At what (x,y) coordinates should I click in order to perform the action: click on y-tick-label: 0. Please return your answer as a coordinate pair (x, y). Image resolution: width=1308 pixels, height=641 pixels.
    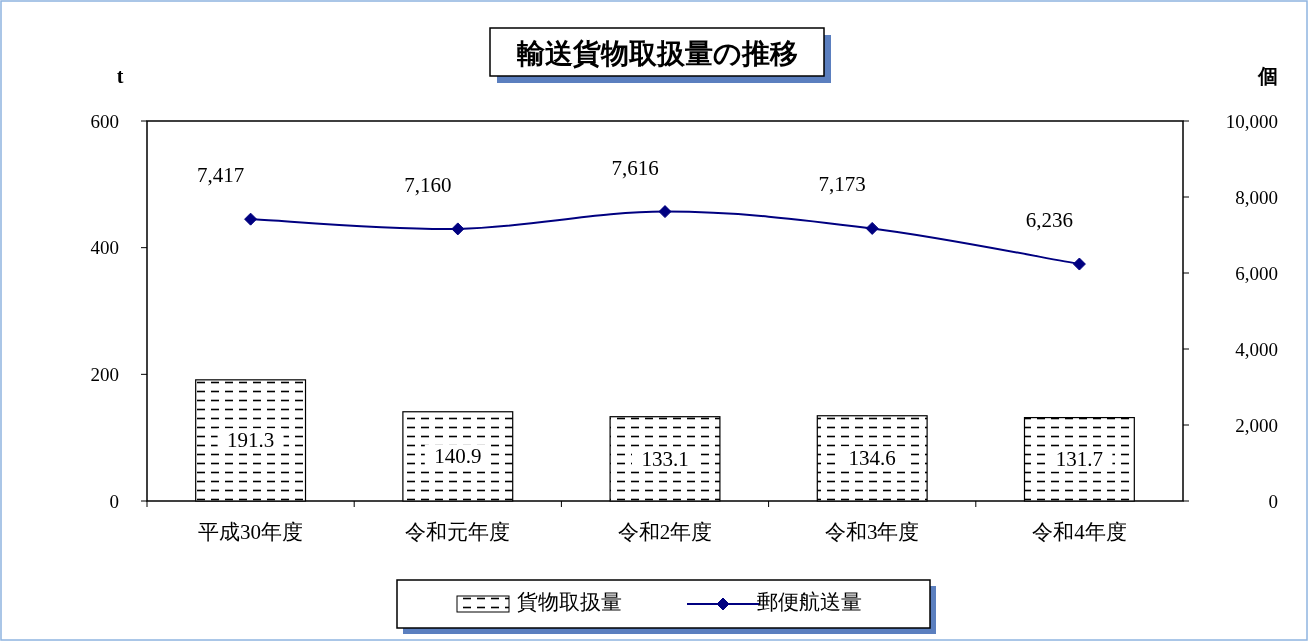
    Looking at the image, I should click on (114, 501).